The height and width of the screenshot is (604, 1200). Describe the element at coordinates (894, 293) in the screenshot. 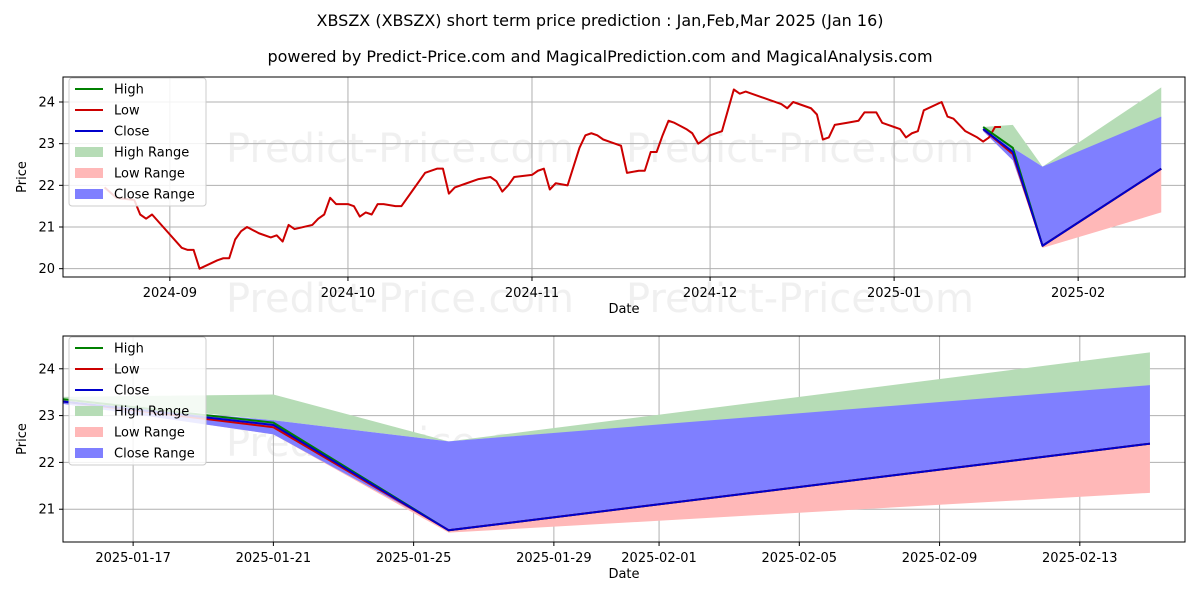

I see `x-tick-label: 2025-01` at that location.